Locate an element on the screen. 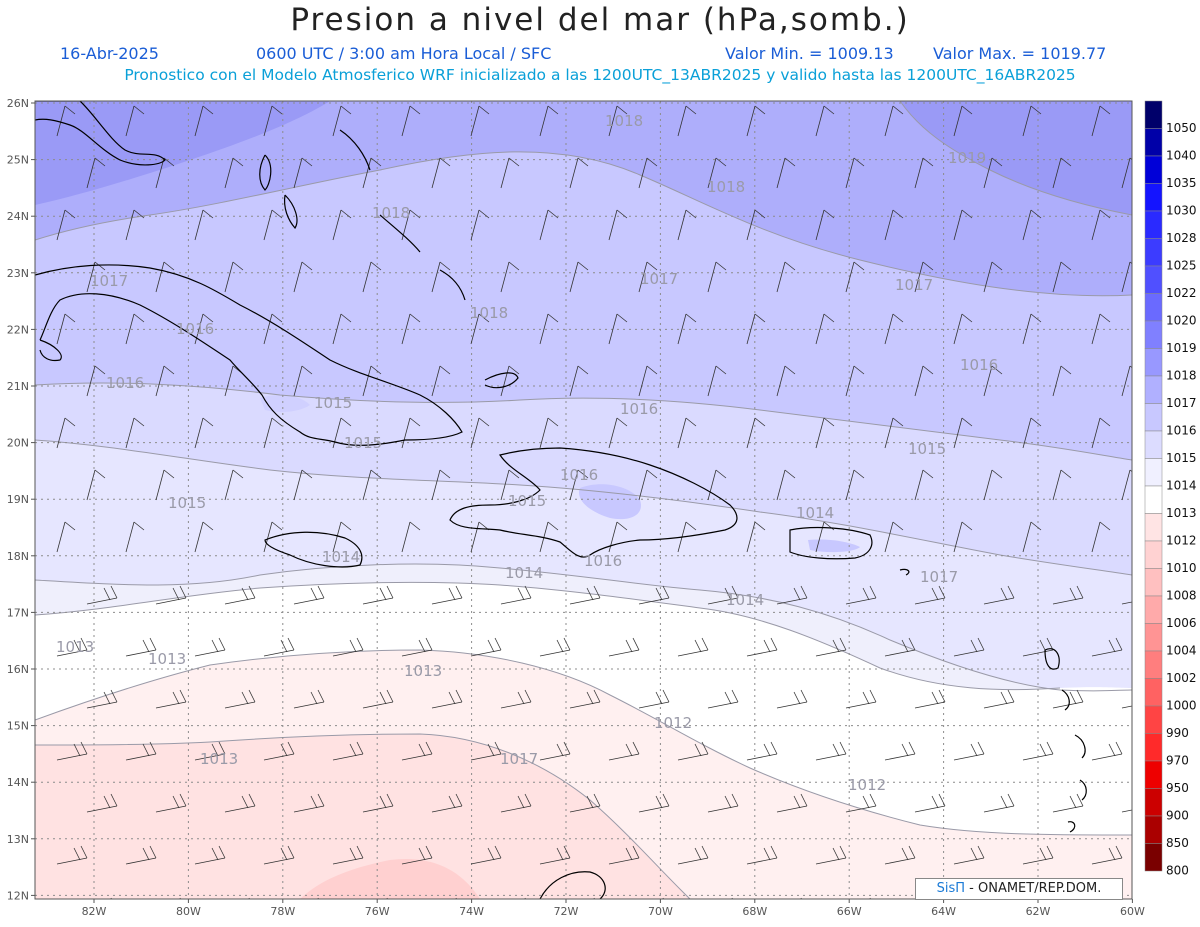 Image resolution: width=1200 pixels, height=927 pixels. time-info: 0600 UTC / 3:00 am Hora Local / SFC is located at coordinates (404, 53).